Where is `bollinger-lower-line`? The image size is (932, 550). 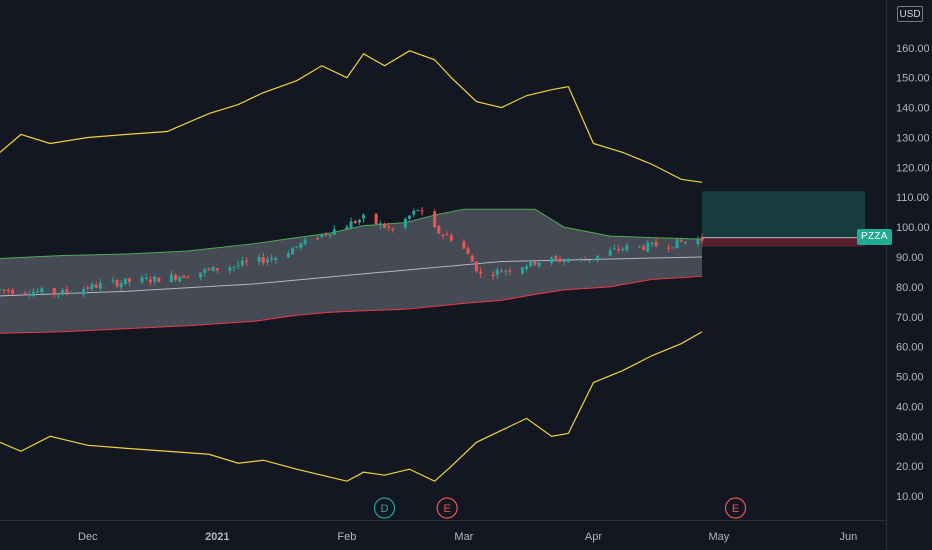 bollinger-lower-line is located at coordinates (351, 304).